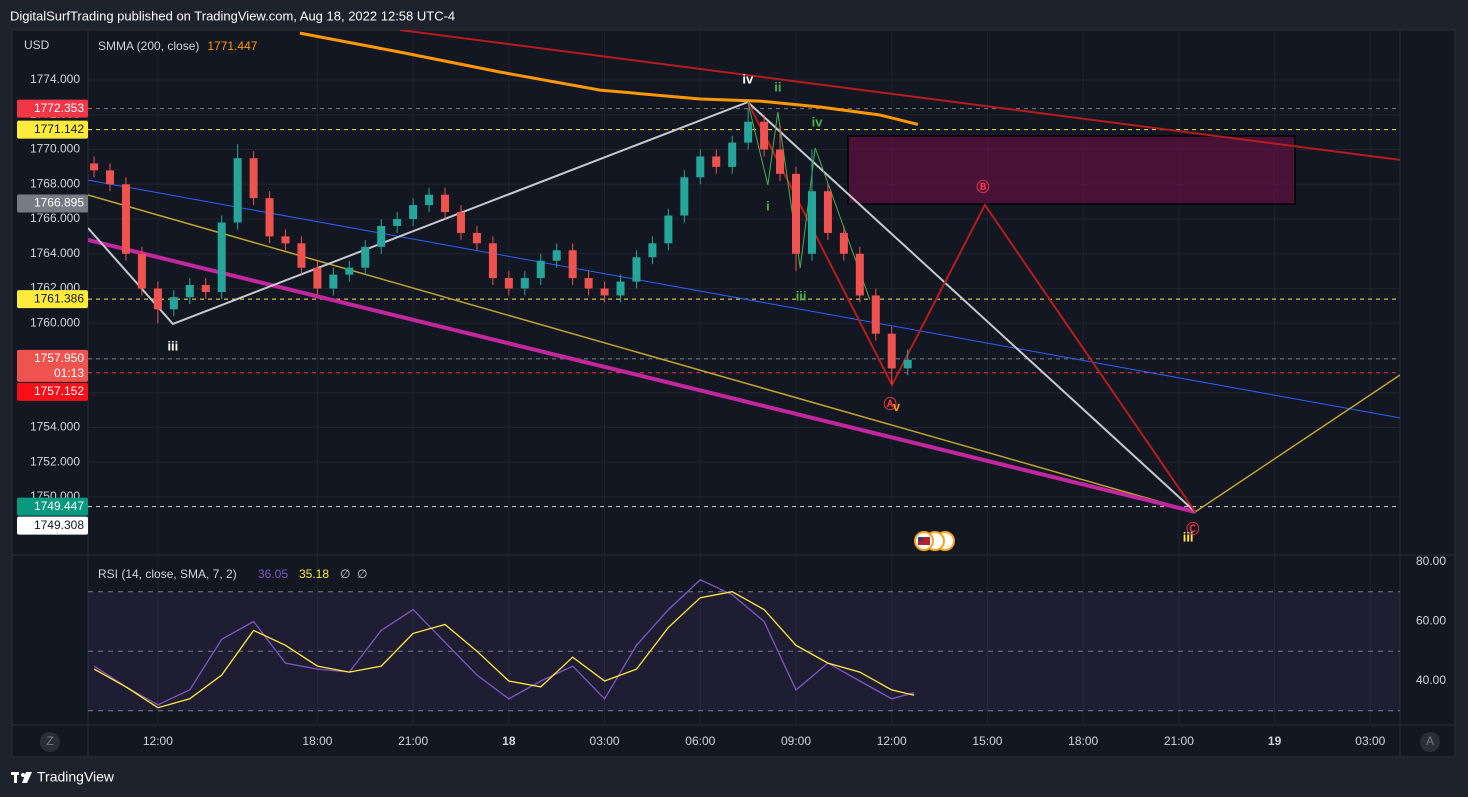  Describe the element at coordinates (934, 541) in the screenshot. I see `event-icons` at that location.